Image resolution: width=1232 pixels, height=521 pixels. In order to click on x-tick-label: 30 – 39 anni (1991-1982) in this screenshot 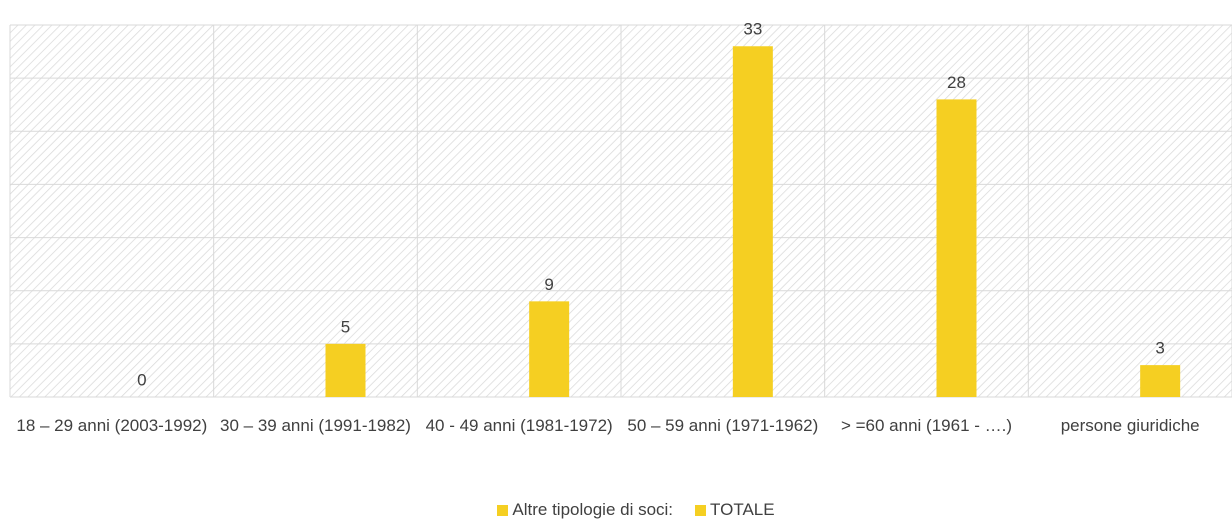, I will do `click(315, 425)`.